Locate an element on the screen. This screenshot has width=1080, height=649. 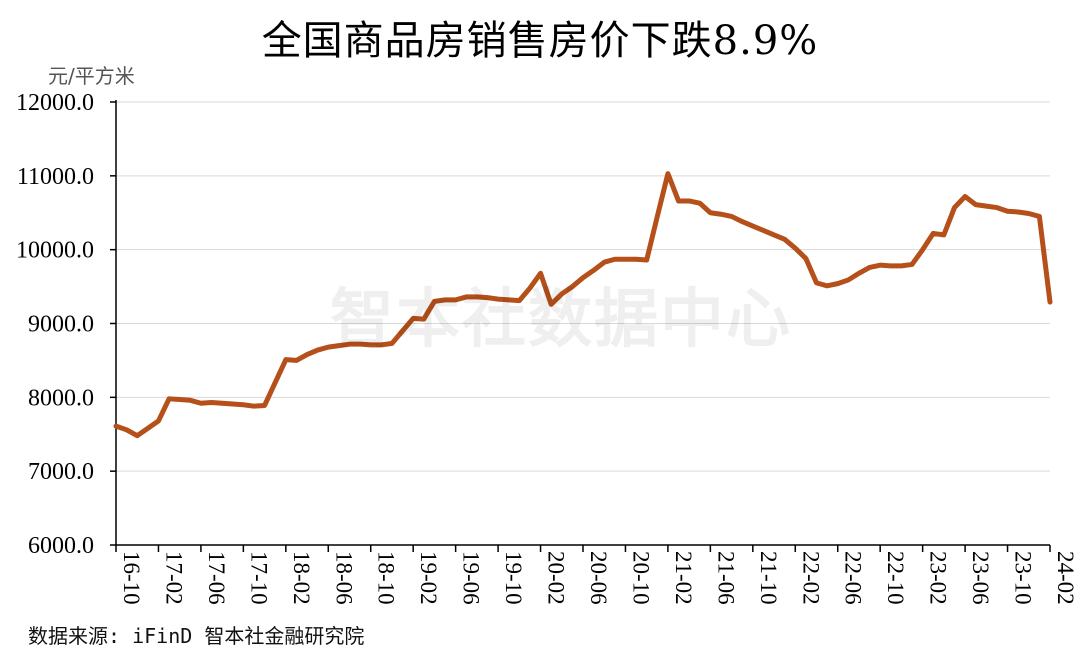
x-tick-label: 19-02 is located at coordinates (428, 578).